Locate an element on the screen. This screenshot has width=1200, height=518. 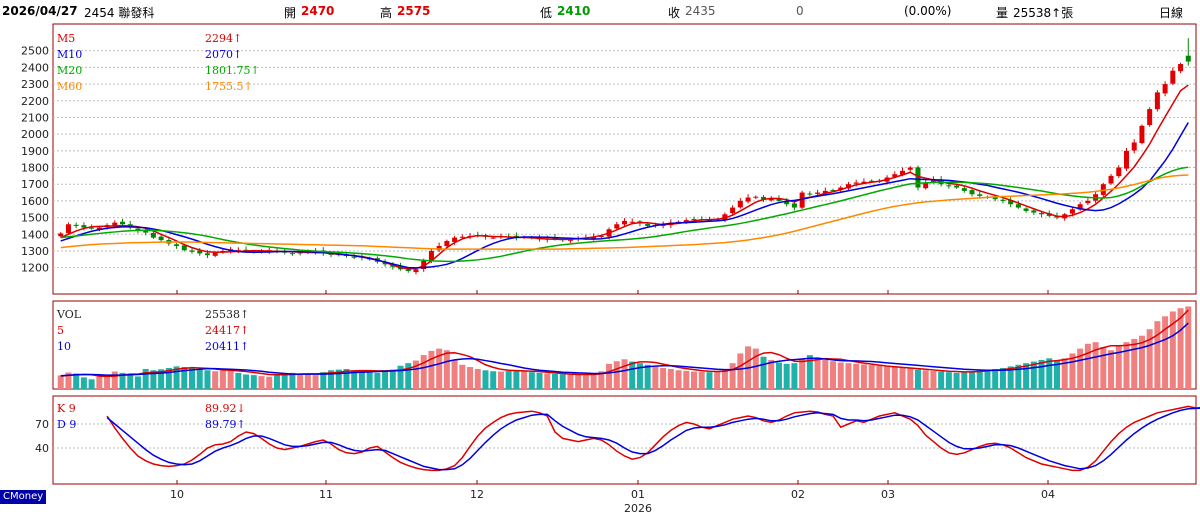
price-legend-value: 2070↑ is located at coordinates (223, 54).